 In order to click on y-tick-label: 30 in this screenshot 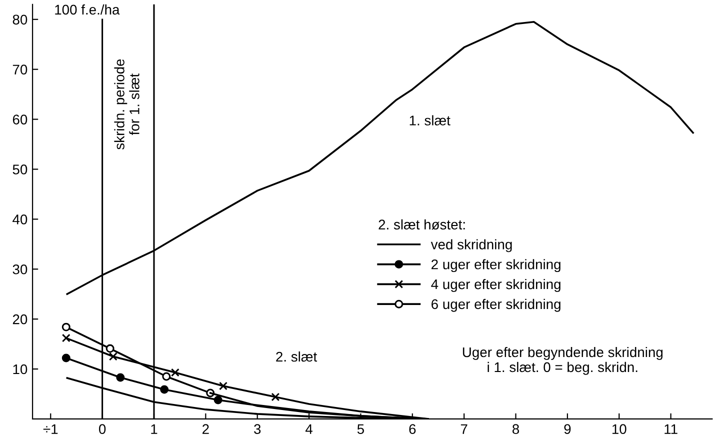, I will do `click(20, 269)`.